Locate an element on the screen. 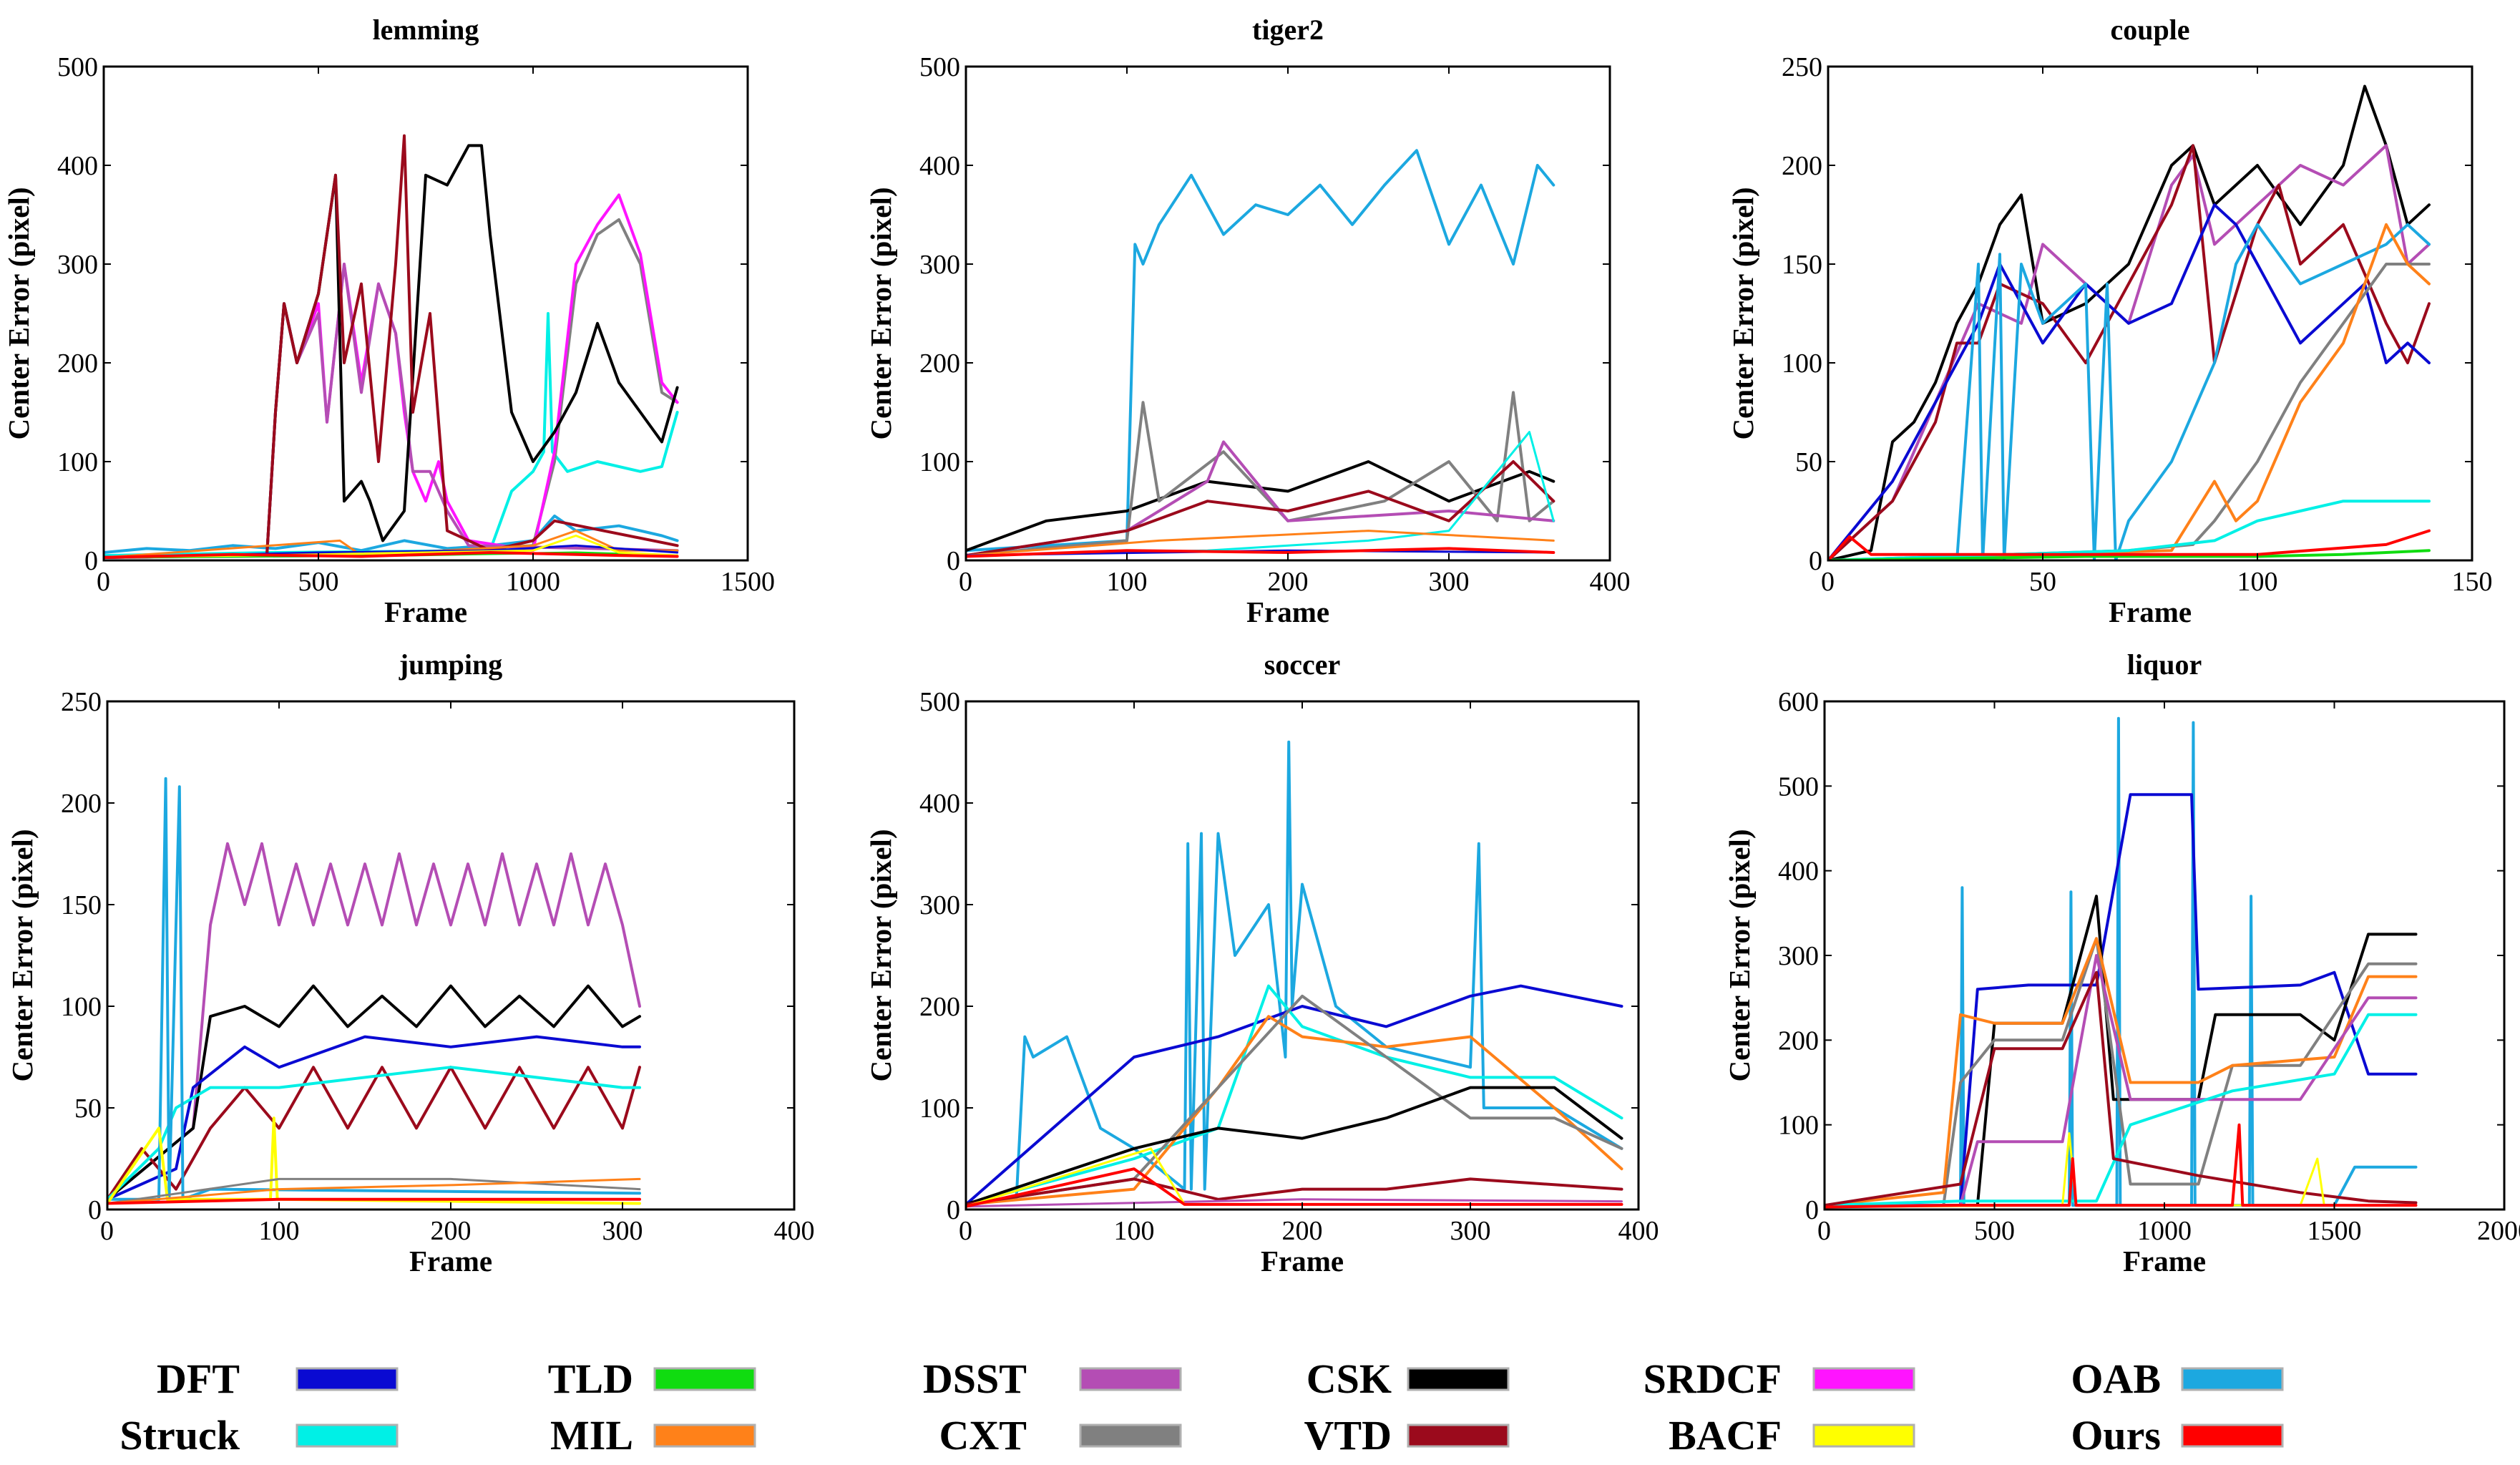 The height and width of the screenshot is (1465, 2520). plot-frame is located at coordinates (425, 313).